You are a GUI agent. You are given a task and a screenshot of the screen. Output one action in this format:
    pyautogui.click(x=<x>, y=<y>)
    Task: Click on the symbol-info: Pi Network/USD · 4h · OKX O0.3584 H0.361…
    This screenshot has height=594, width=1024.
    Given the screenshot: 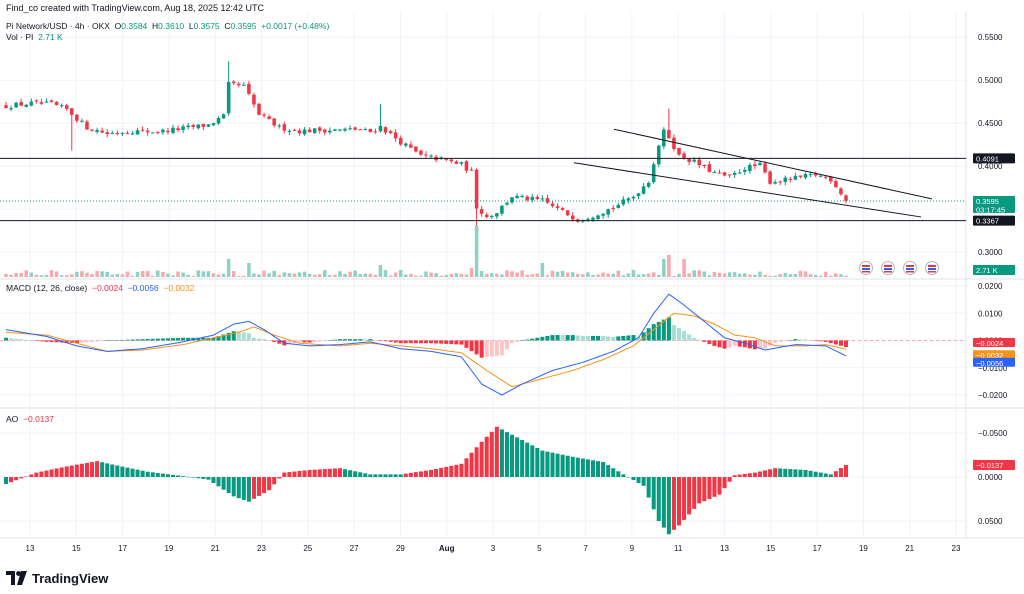 What is the action you would take?
    pyautogui.click(x=167, y=26)
    